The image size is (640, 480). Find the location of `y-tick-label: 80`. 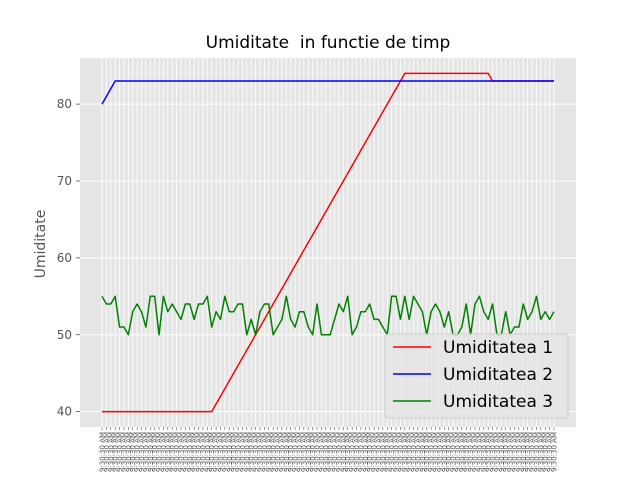

y-tick-label: 80 is located at coordinates (64, 104).